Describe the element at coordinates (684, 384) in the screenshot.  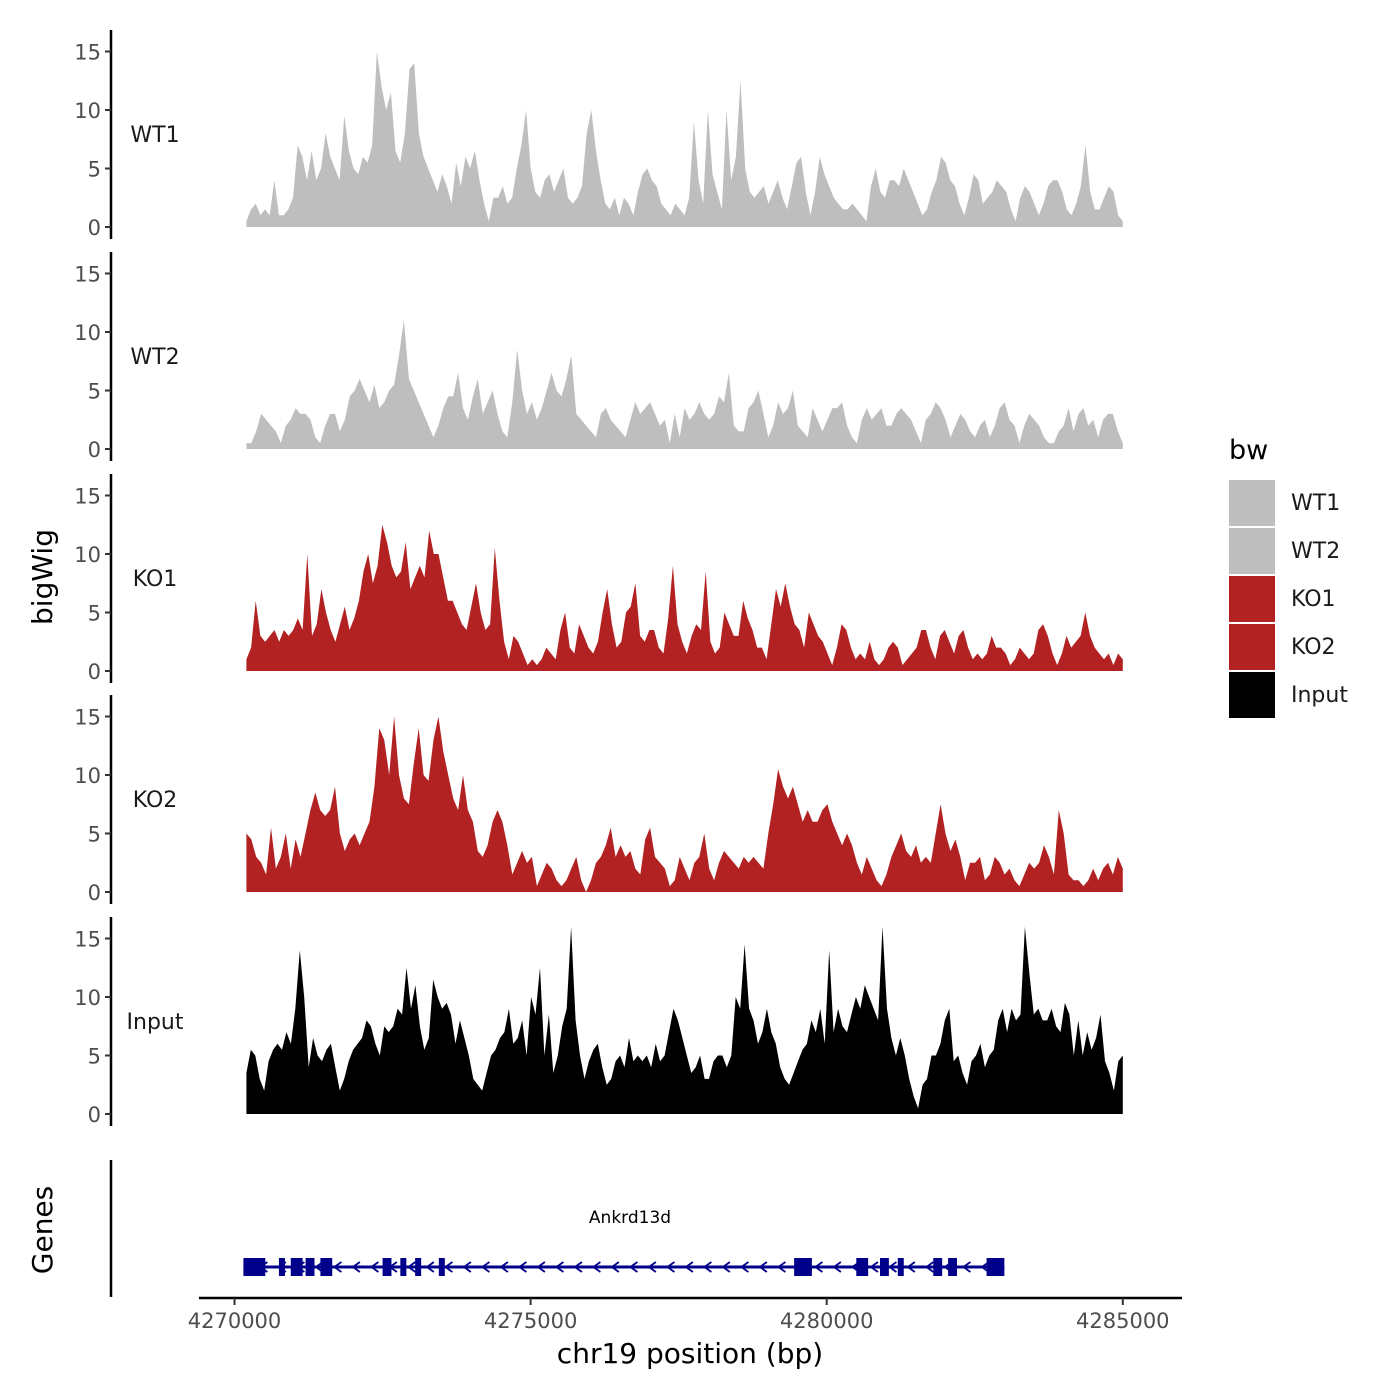
I see `coverage-area-wt2` at that location.